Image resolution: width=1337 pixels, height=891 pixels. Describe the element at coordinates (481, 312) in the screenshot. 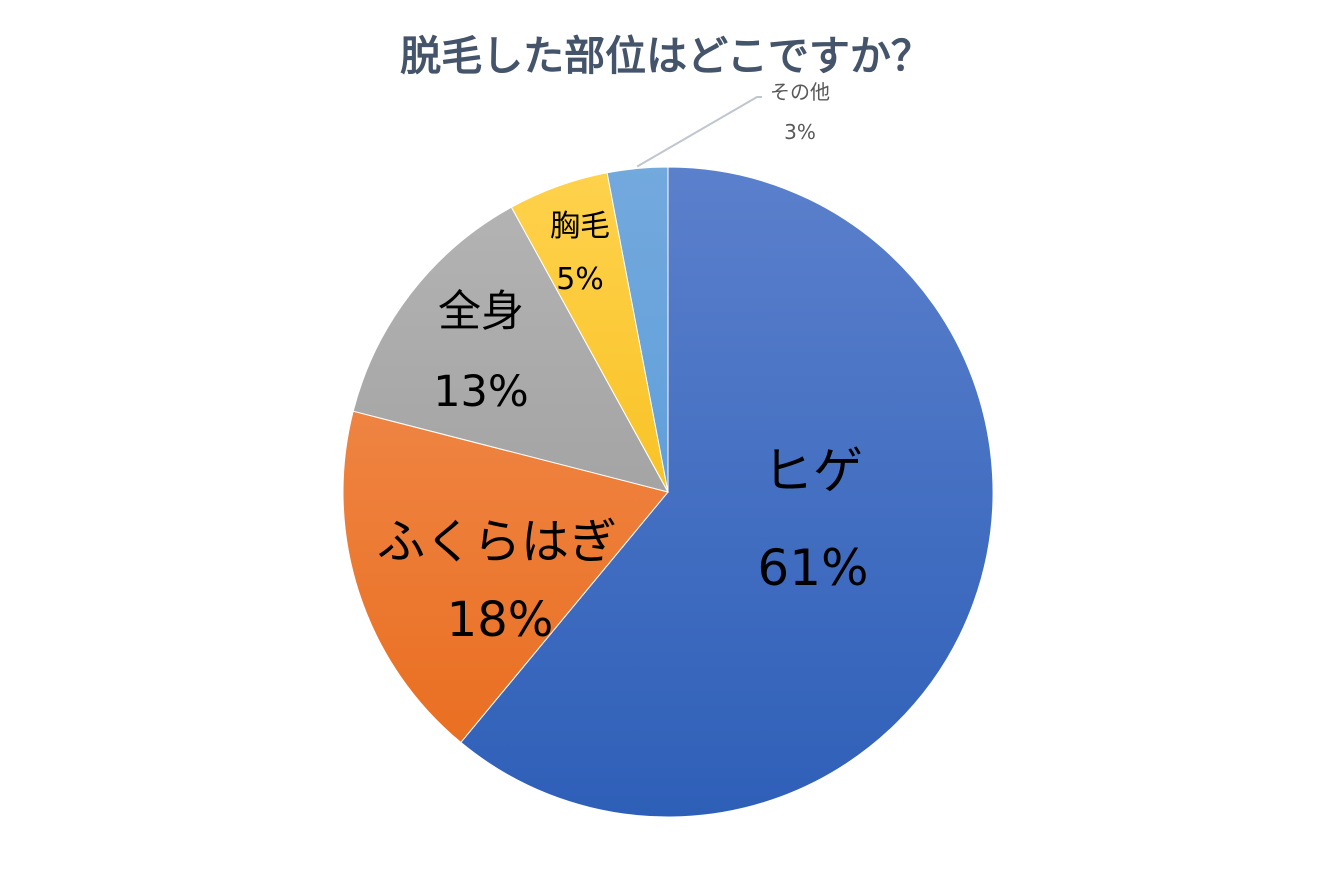

I see `category-label: 全身` at that location.